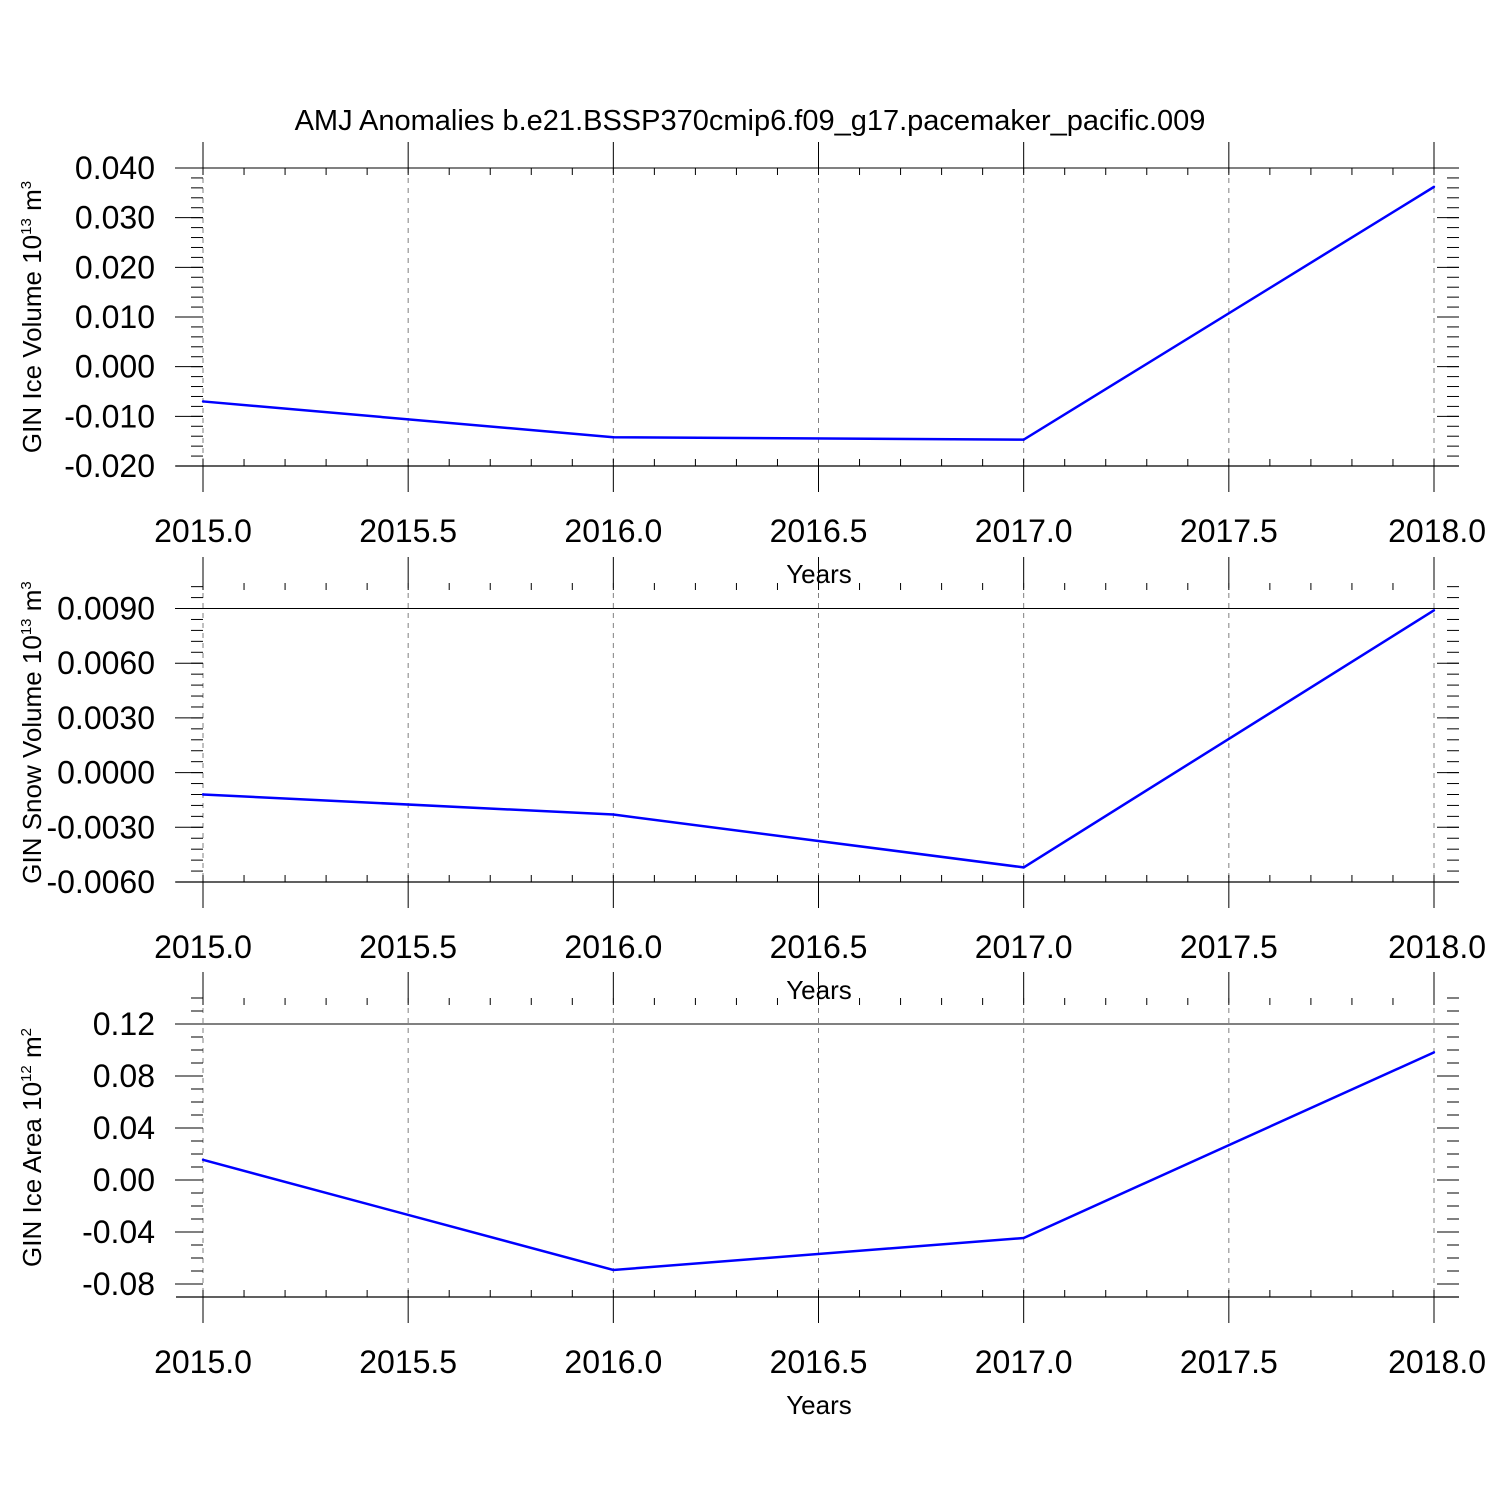  I want to click on y-tick-label: 0.00, so click(124, 1180).